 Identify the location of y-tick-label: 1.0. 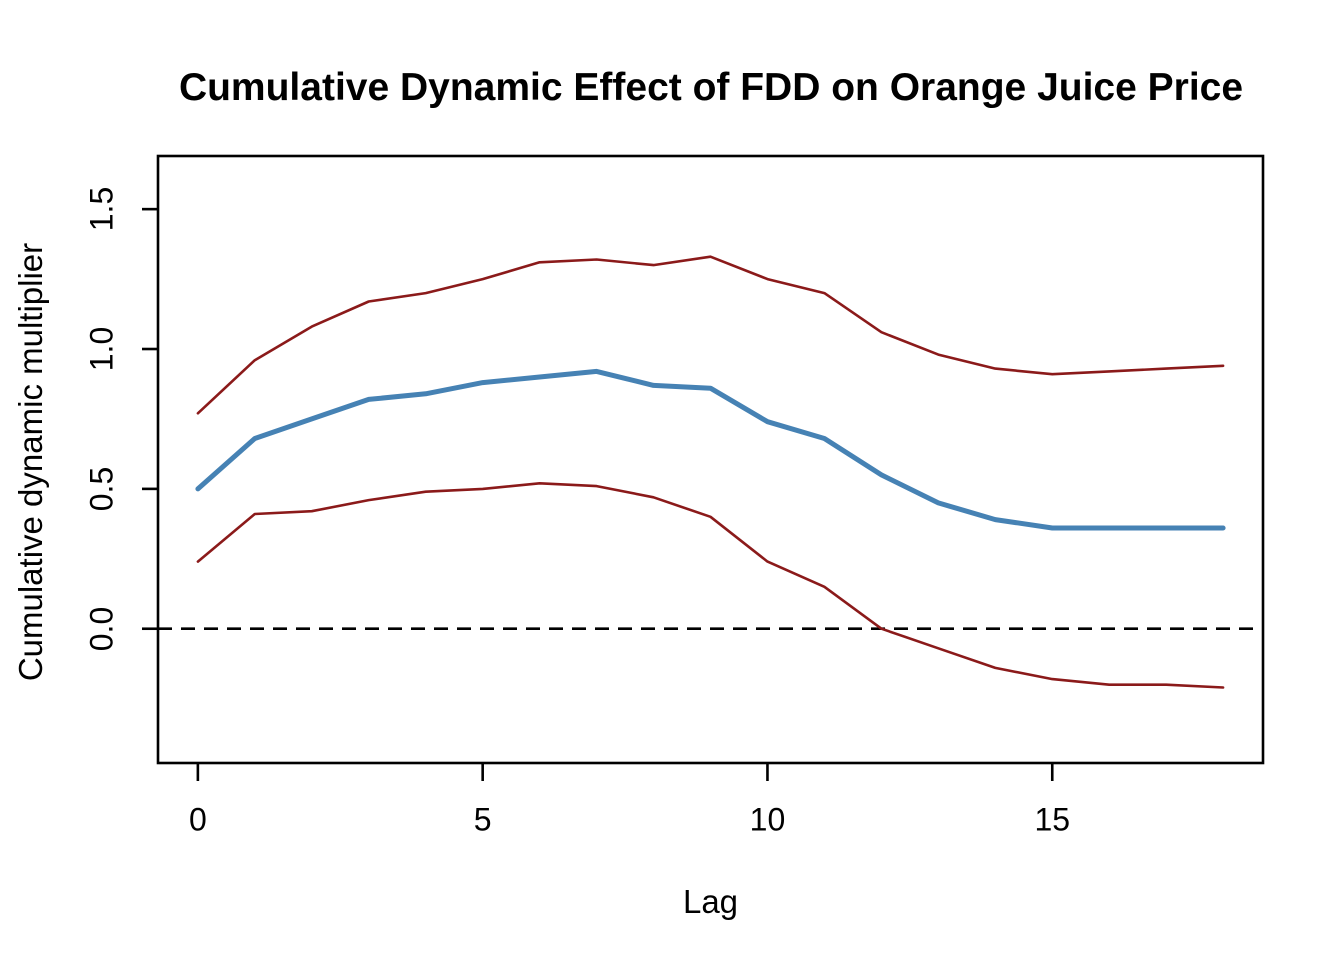
(101, 349).